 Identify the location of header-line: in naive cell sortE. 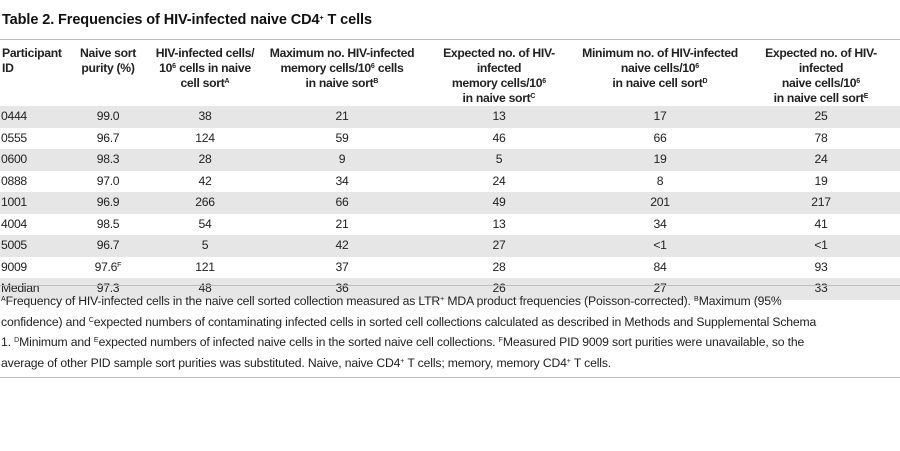
(821, 98).